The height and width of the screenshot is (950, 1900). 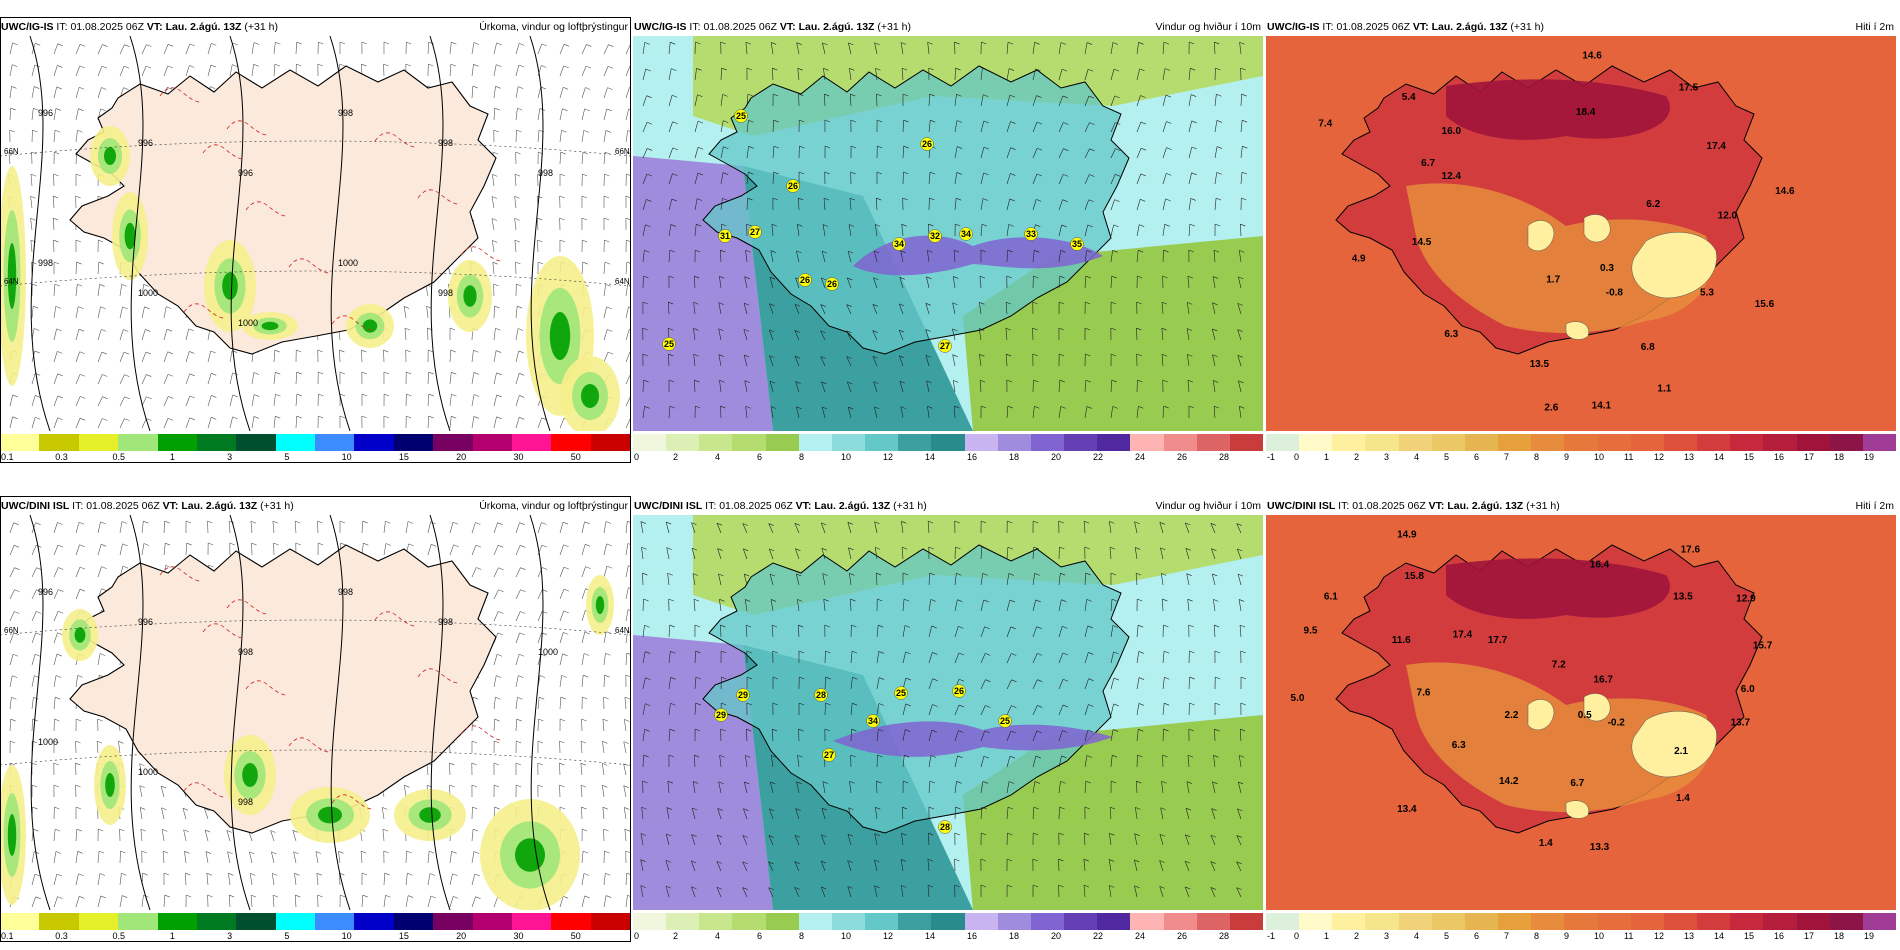 I want to click on wind-colorbar: 0 2 4 6 8 10 12 14 16 18 20 22 24 26 28, so click(x=948, y=927).